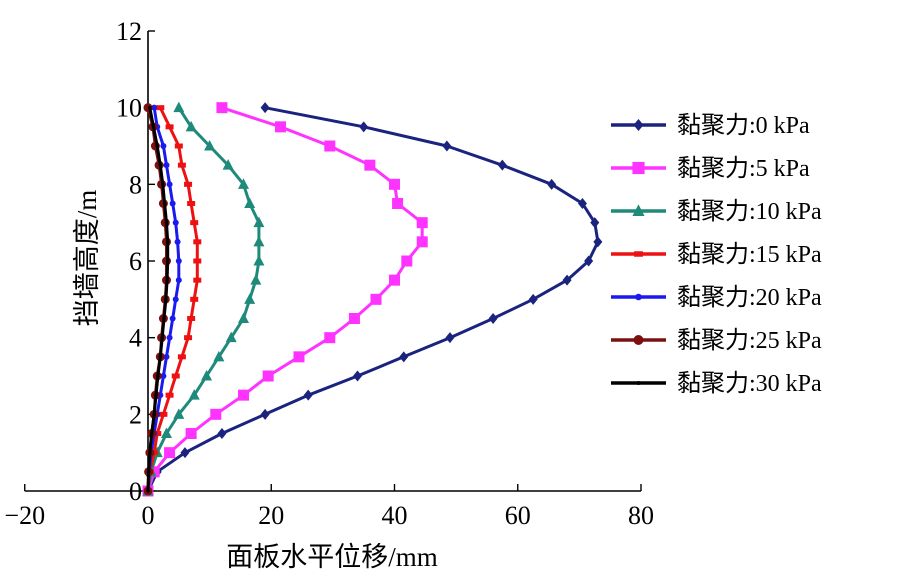  What do you see at coordinates (129, 31) in the screenshot?
I see `y-tick-label: 12` at bounding box center [129, 31].